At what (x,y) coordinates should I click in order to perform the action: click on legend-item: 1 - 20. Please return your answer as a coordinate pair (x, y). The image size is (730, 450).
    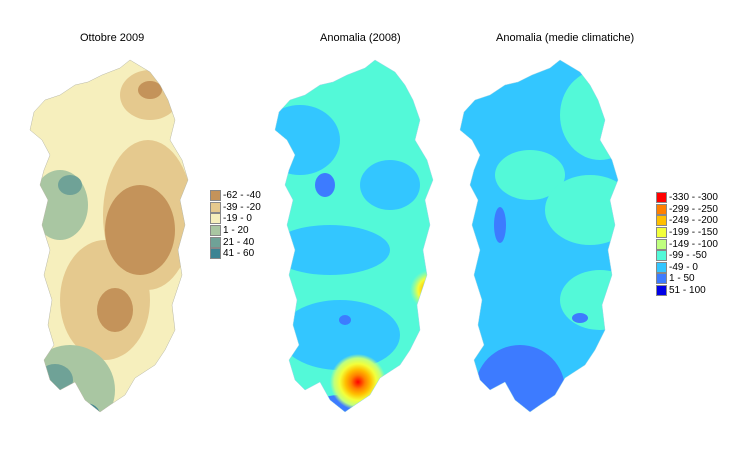
    Looking at the image, I should click on (235, 231).